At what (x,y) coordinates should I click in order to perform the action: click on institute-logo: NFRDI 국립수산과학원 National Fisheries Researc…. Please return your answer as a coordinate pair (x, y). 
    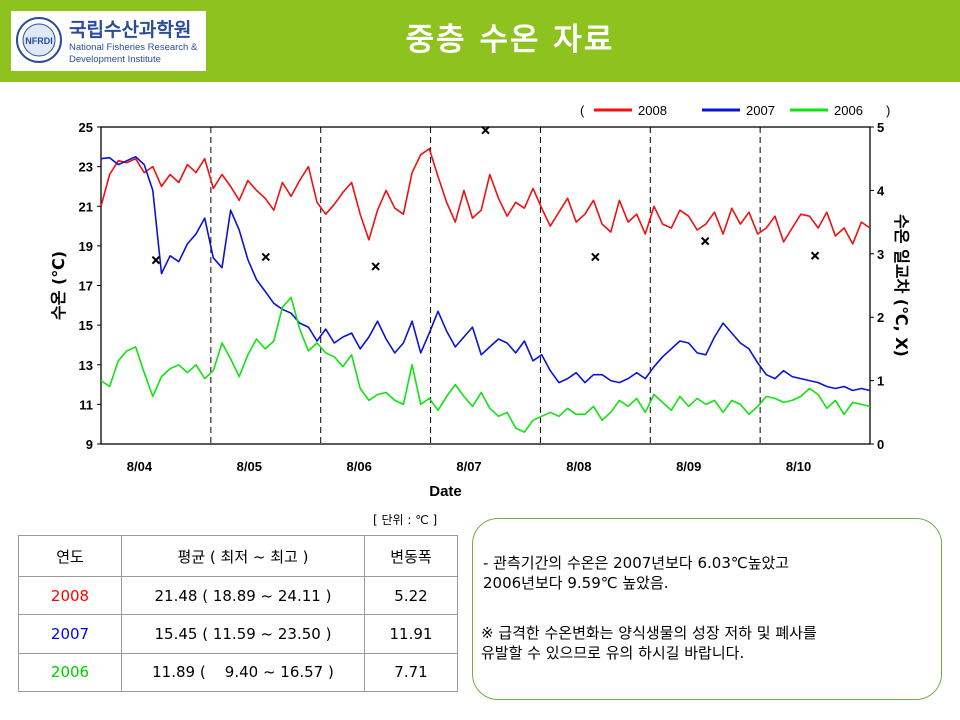
    Looking at the image, I should click on (108, 41).